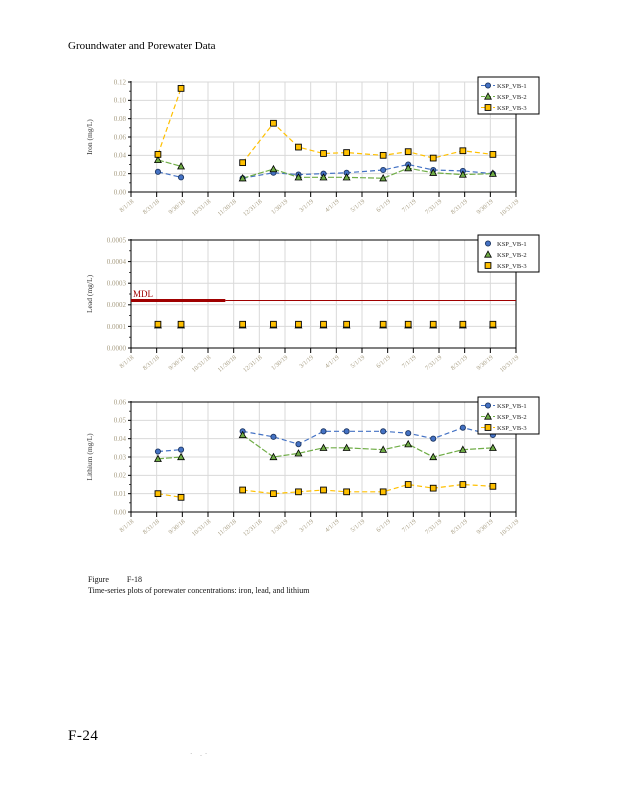  What do you see at coordinates (332, 362) in the screenshot?
I see `x-tick-label: 4/1/19` at bounding box center [332, 362].